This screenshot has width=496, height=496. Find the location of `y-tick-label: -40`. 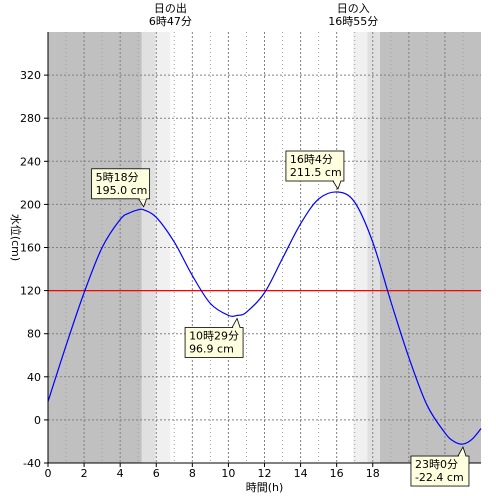

y-tick-label: -40 is located at coordinates (32, 463).